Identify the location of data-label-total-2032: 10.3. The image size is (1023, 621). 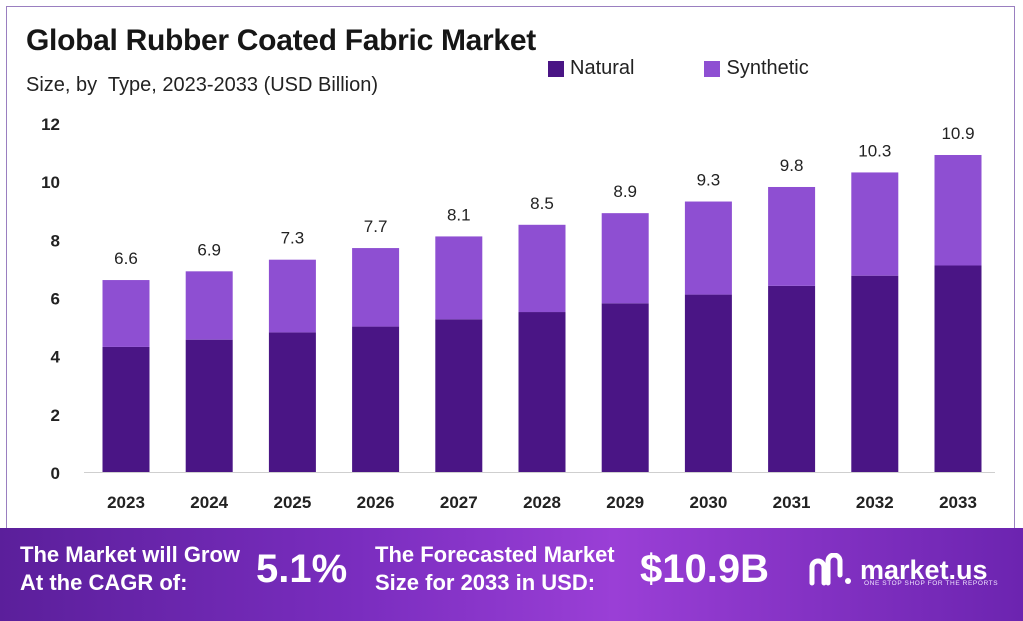
(874, 150).